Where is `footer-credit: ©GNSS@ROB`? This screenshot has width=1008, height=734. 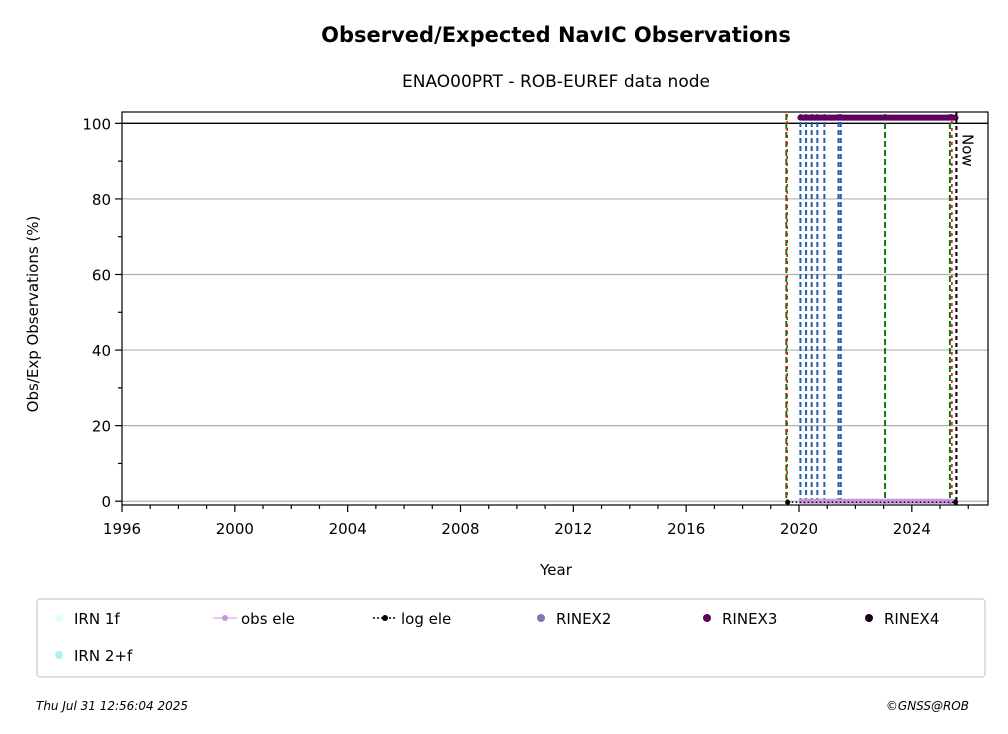
footer-credit: ©GNSS@ROB is located at coordinates (927, 706).